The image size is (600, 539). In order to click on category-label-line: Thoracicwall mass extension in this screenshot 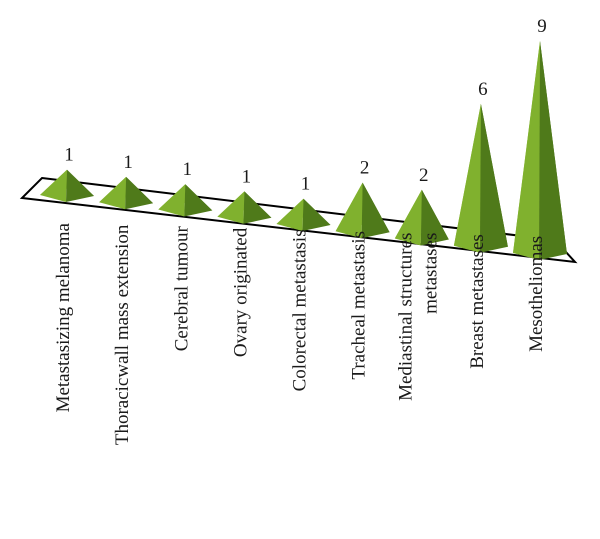, I will do `click(122, 334)`.